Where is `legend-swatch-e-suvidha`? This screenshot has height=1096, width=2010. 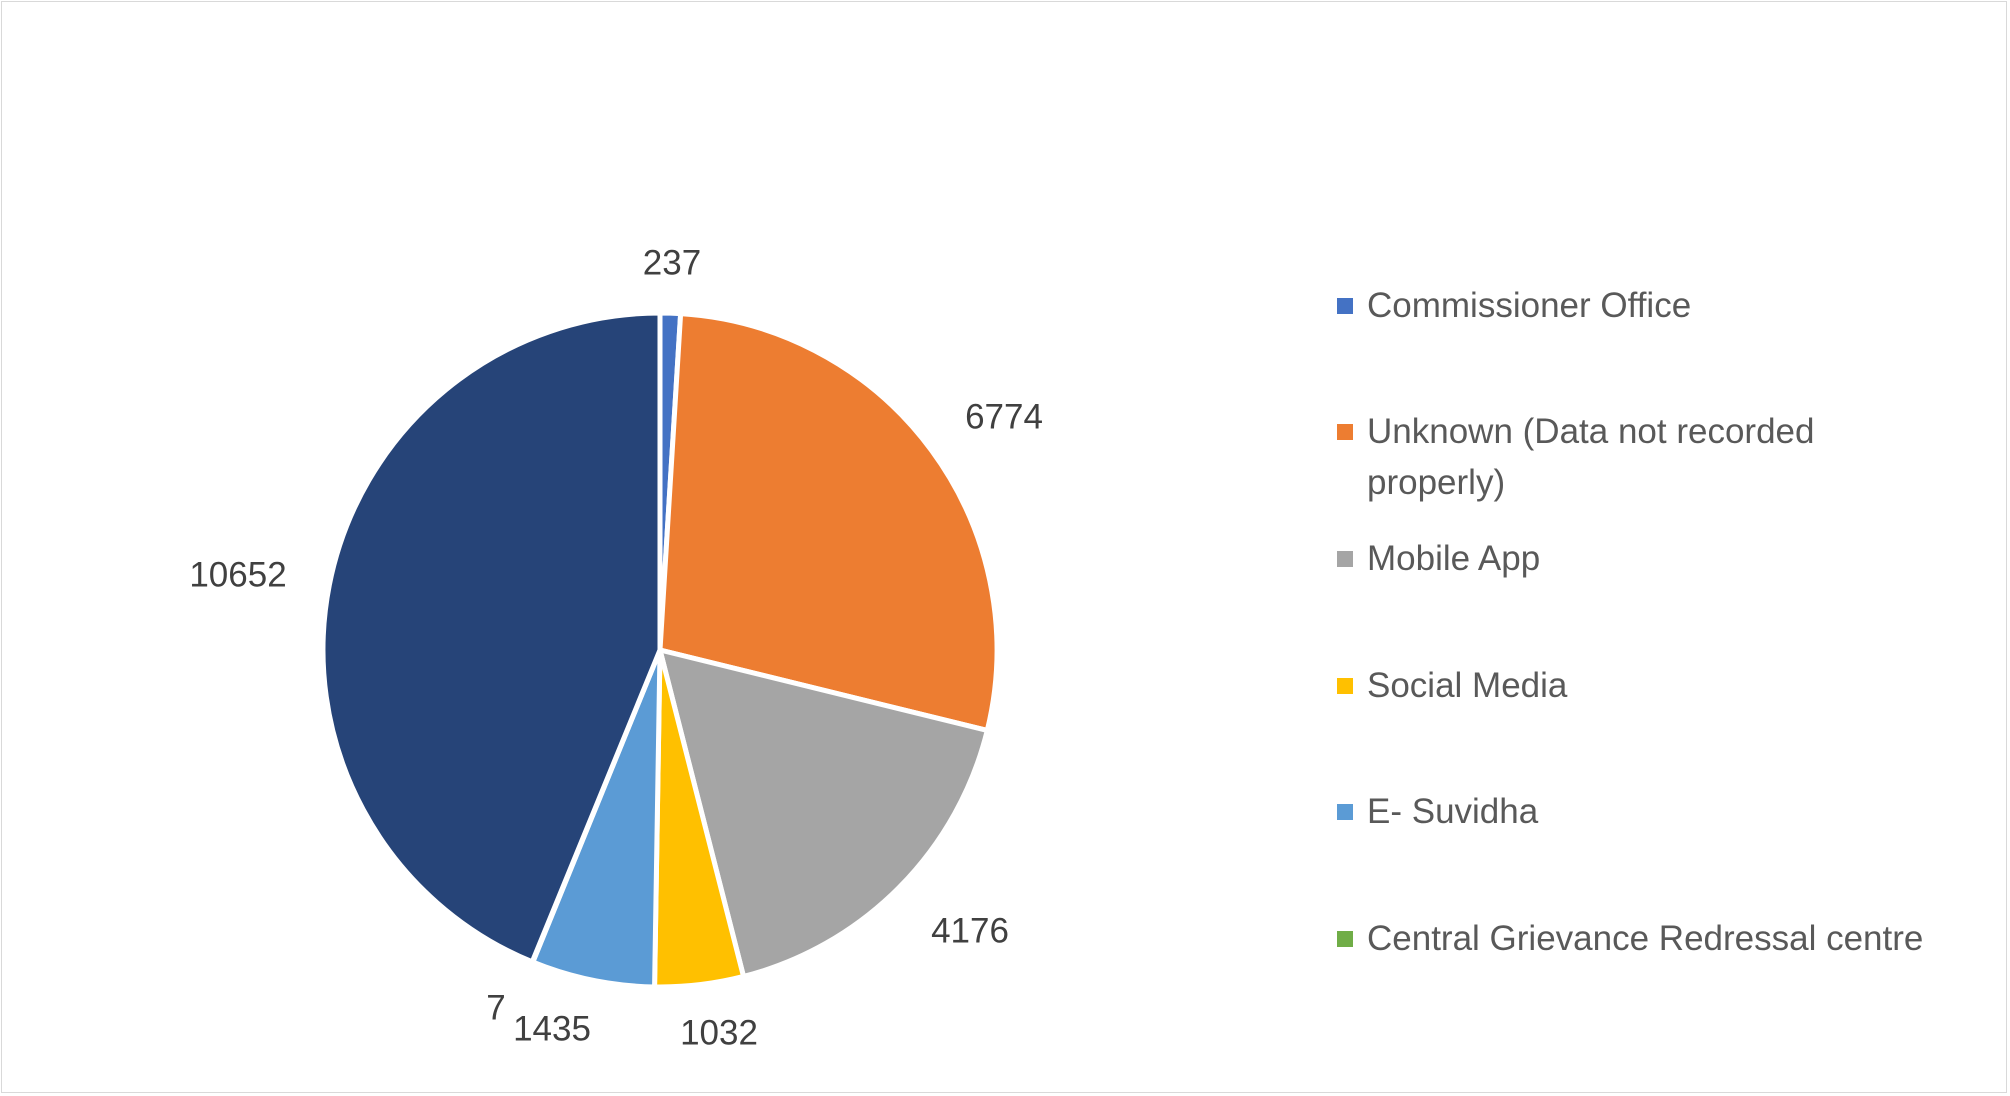
legend-swatch-e-suvidha is located at coordinates (1345, 812).